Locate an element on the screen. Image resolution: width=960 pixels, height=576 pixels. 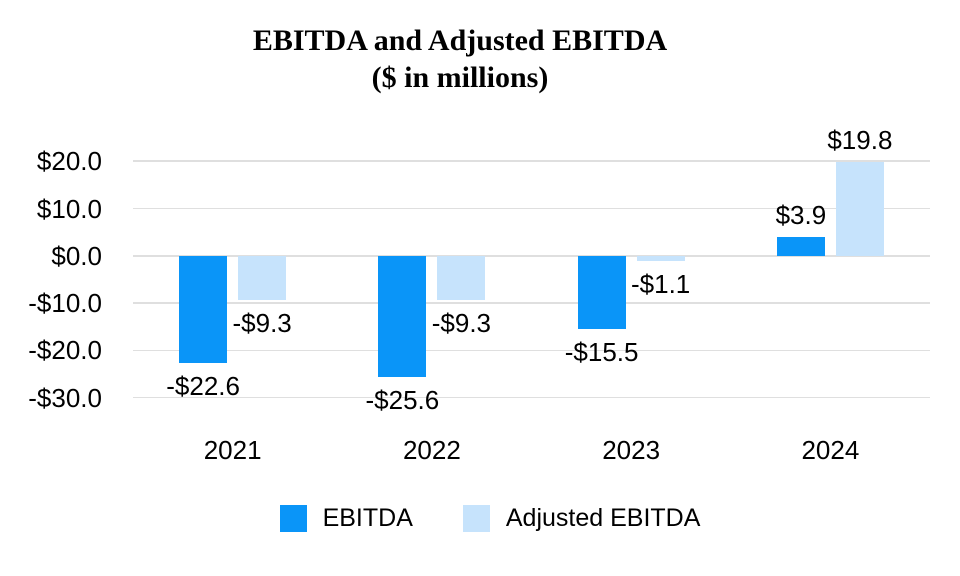
y-axis-tick-label: $20.0 is located at coordinates (69, 161).